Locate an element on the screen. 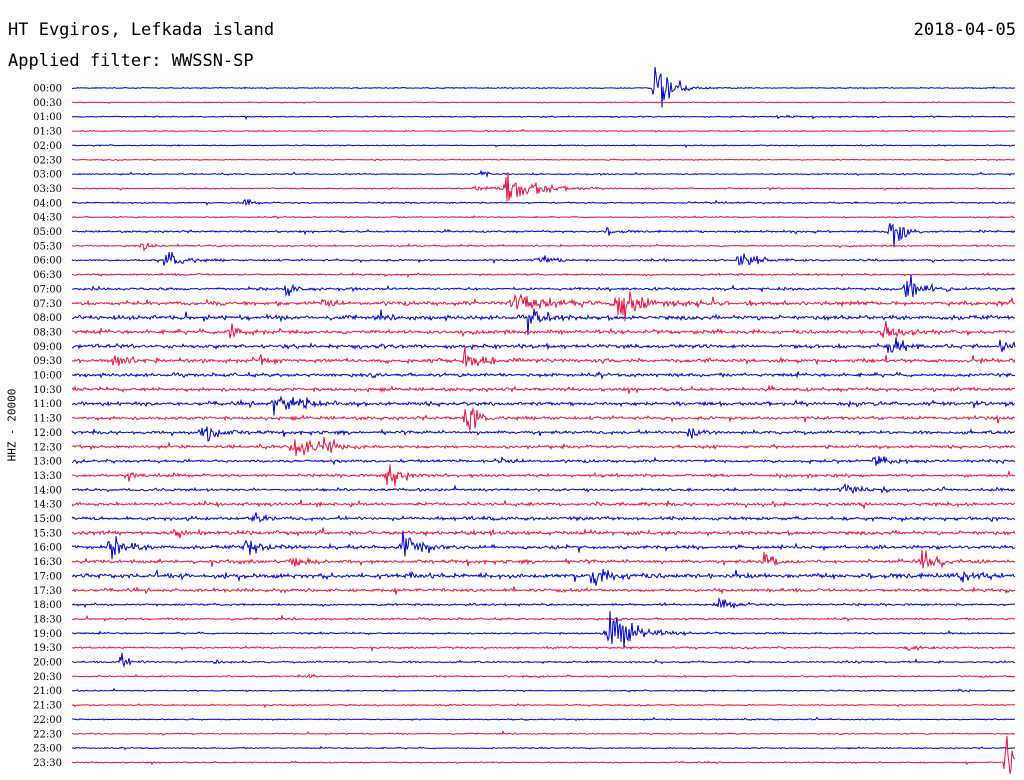 The width and height of the screenshot is (1024, 780). row-time-label: 21:00 is located at coordinates (47, 691).